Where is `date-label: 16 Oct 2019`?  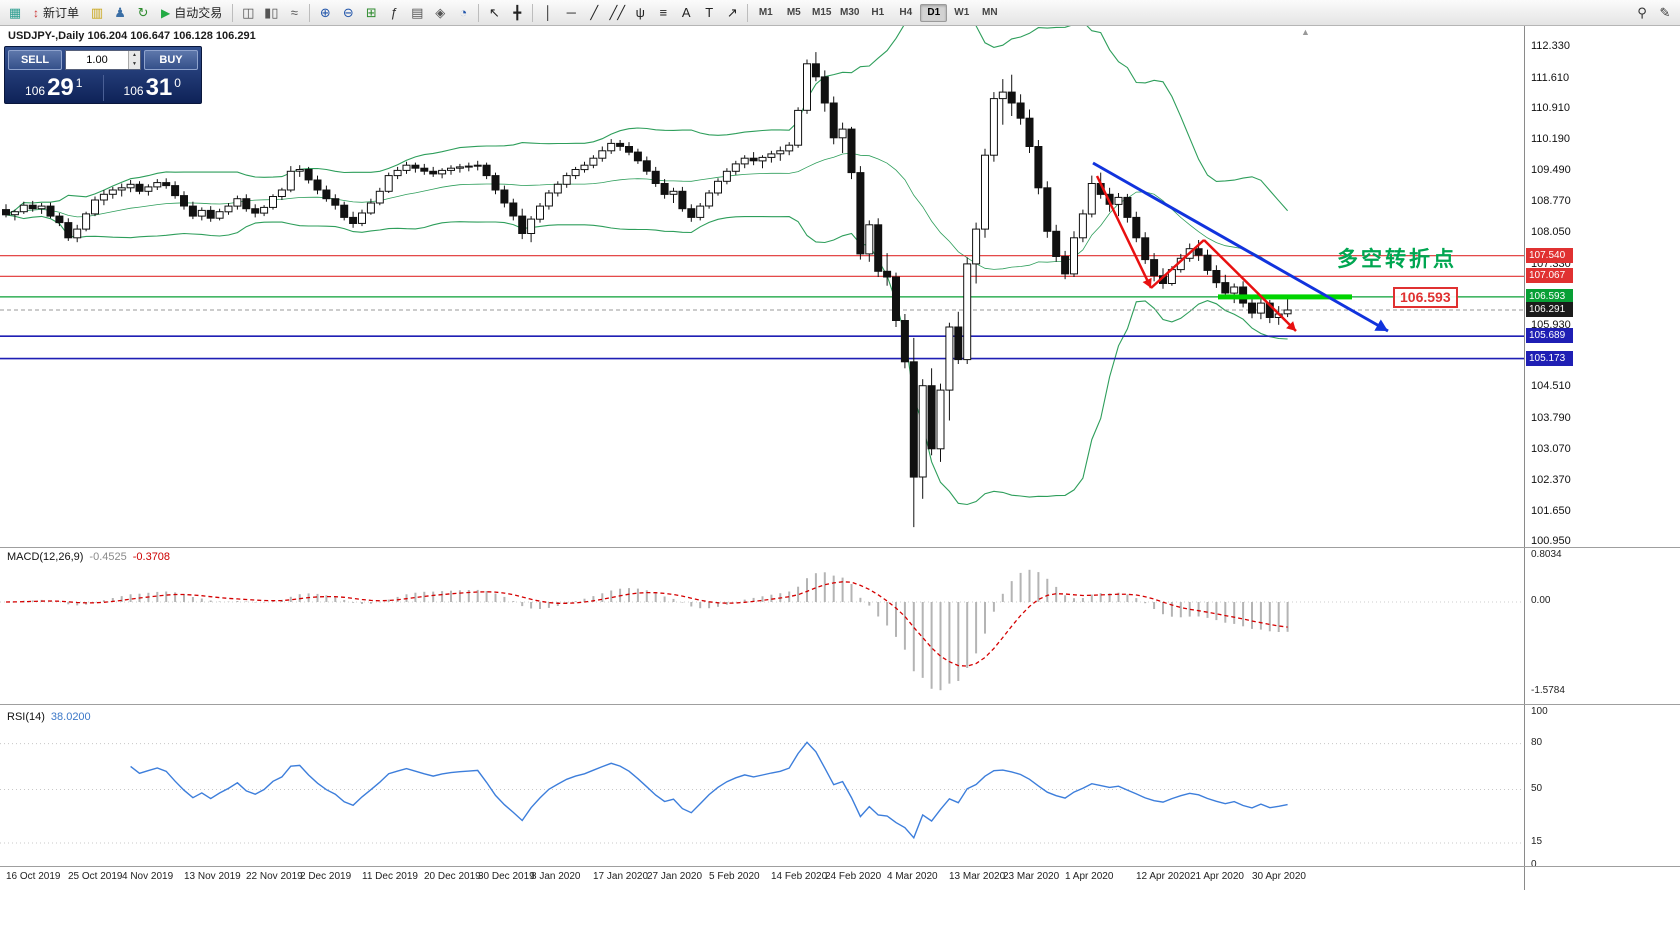 date-label: 16 Oct 2019 is located at coordinates (33, 876).